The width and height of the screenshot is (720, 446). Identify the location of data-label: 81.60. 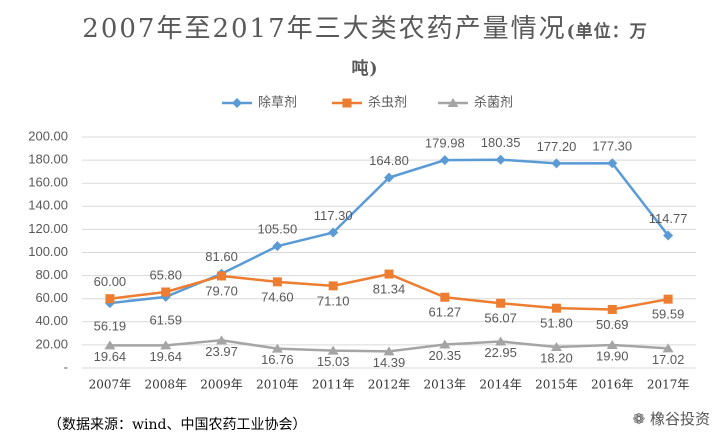
(221, 256).